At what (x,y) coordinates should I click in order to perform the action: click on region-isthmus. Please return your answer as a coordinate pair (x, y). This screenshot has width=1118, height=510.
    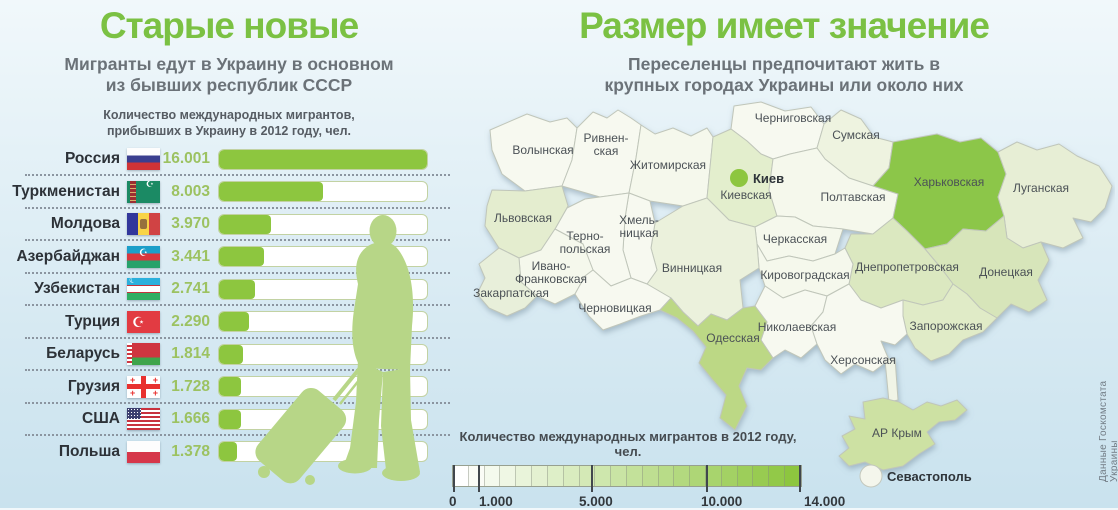
    Looking at the image, I should click on (891, 380).